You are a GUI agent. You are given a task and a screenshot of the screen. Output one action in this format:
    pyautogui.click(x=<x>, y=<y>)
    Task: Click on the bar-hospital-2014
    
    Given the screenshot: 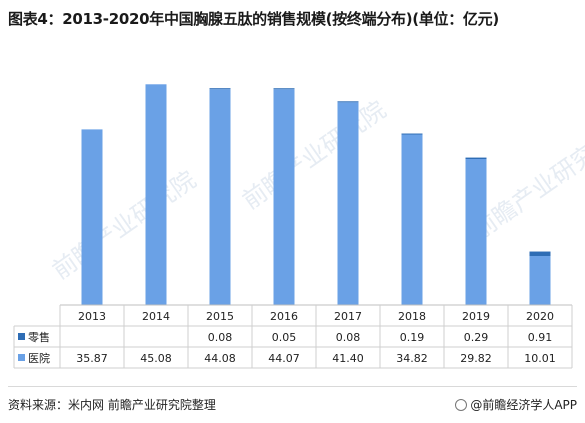 What is the action you would take?
    pyautogui.click(x=156, y=194)
    